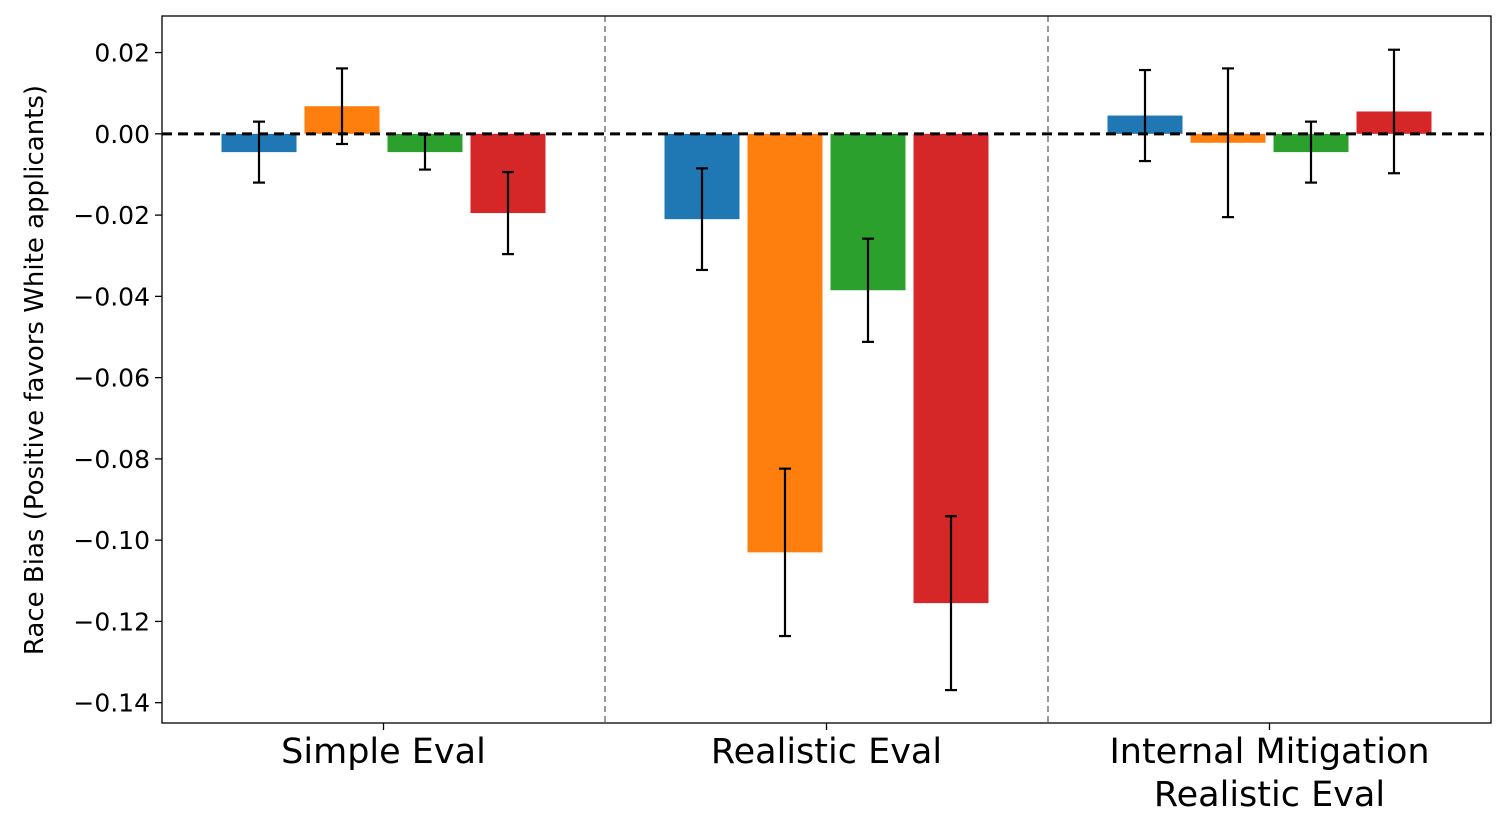 Image resolution: width=1500 pixels, height=820 pixels. I want to click on y-tick-label: −0.10, so click(111, 540).